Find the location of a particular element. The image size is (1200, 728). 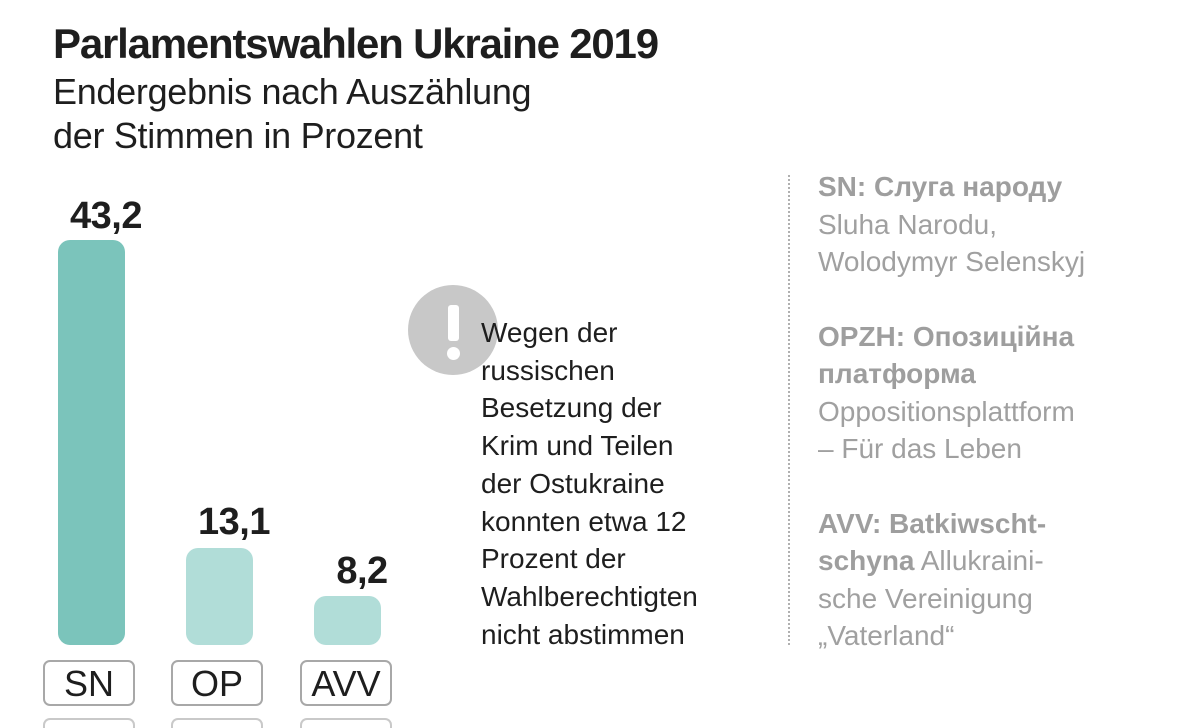

legend-line: SN: Слуга народу is located at coordinates (1008, 187).